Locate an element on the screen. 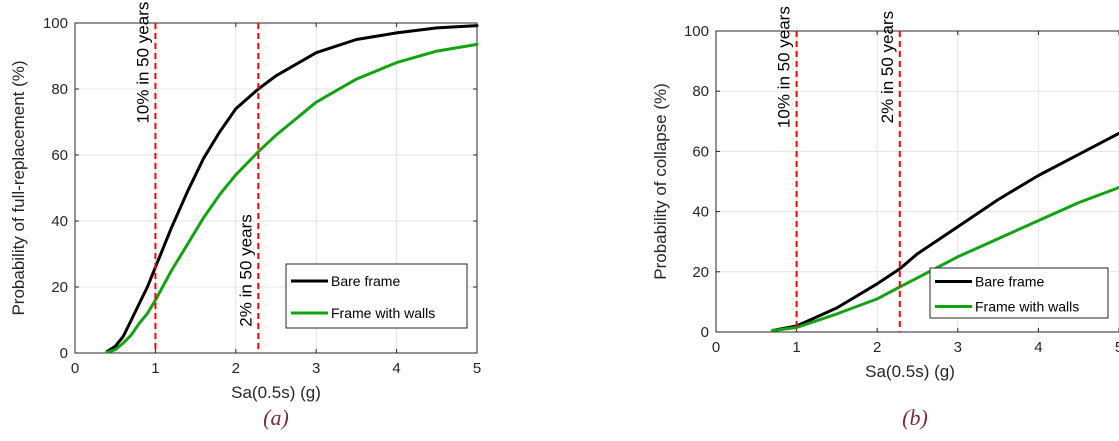  y-axis-label: Probability of collapse (%) is located at coordinates (660, 181).